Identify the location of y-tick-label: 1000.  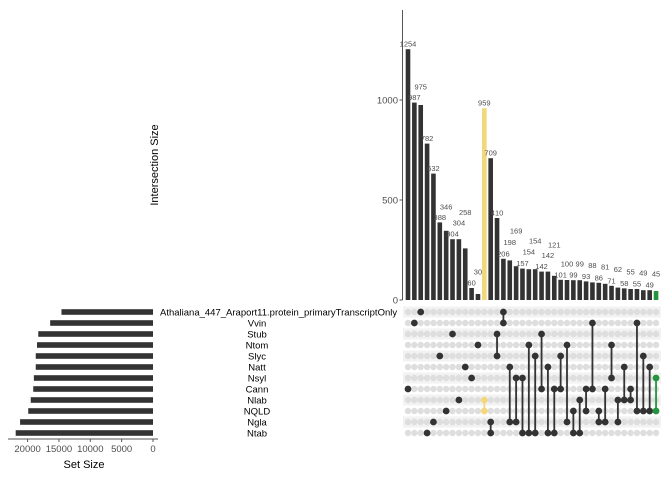
(387, 100).